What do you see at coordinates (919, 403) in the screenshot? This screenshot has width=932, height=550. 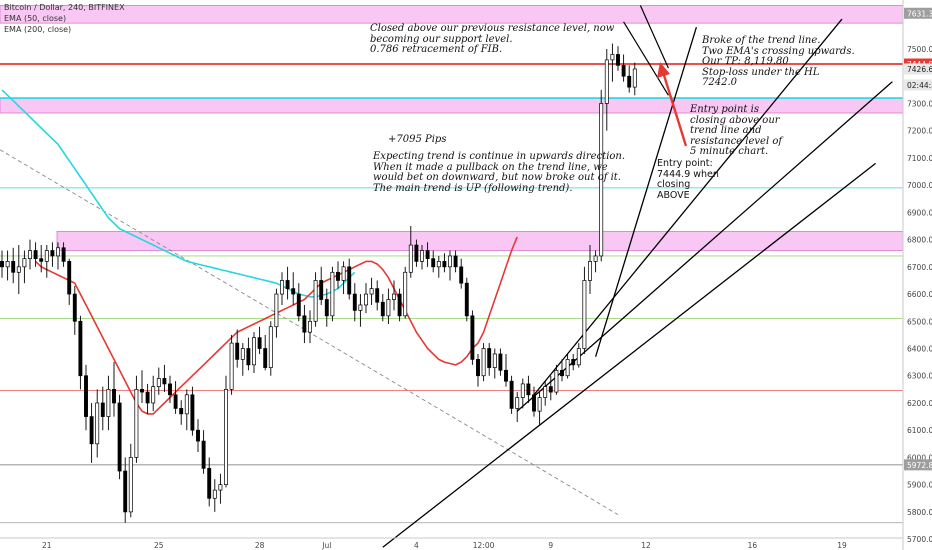 I see `y-tick-label-5: 6200.0` at bounding box center [919, 403].